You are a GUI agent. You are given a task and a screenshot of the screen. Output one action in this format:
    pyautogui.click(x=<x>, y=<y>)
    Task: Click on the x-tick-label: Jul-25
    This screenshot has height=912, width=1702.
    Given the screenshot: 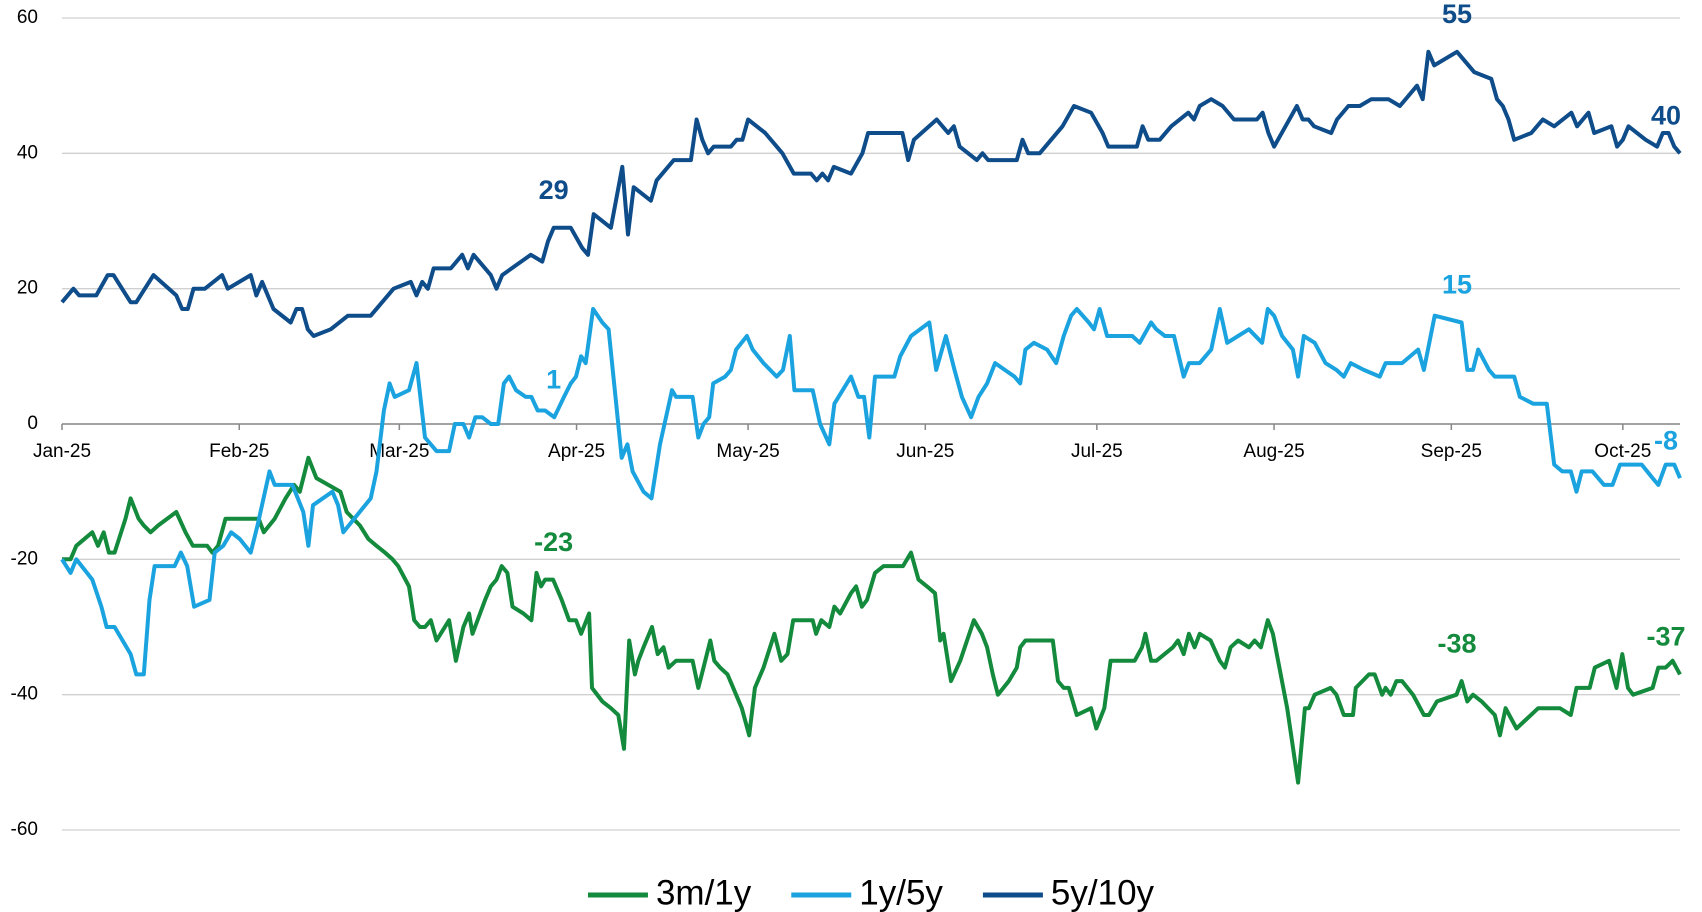 What is the action you would take?
    pyautogui.click(x=1097, y=451)
    